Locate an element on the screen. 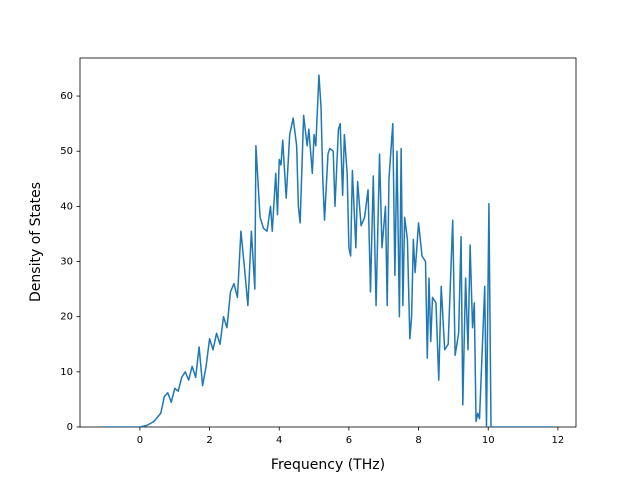 This screenshot has height=480, width=640. x-tick-label: 12 is located at coordinates (558, 440).